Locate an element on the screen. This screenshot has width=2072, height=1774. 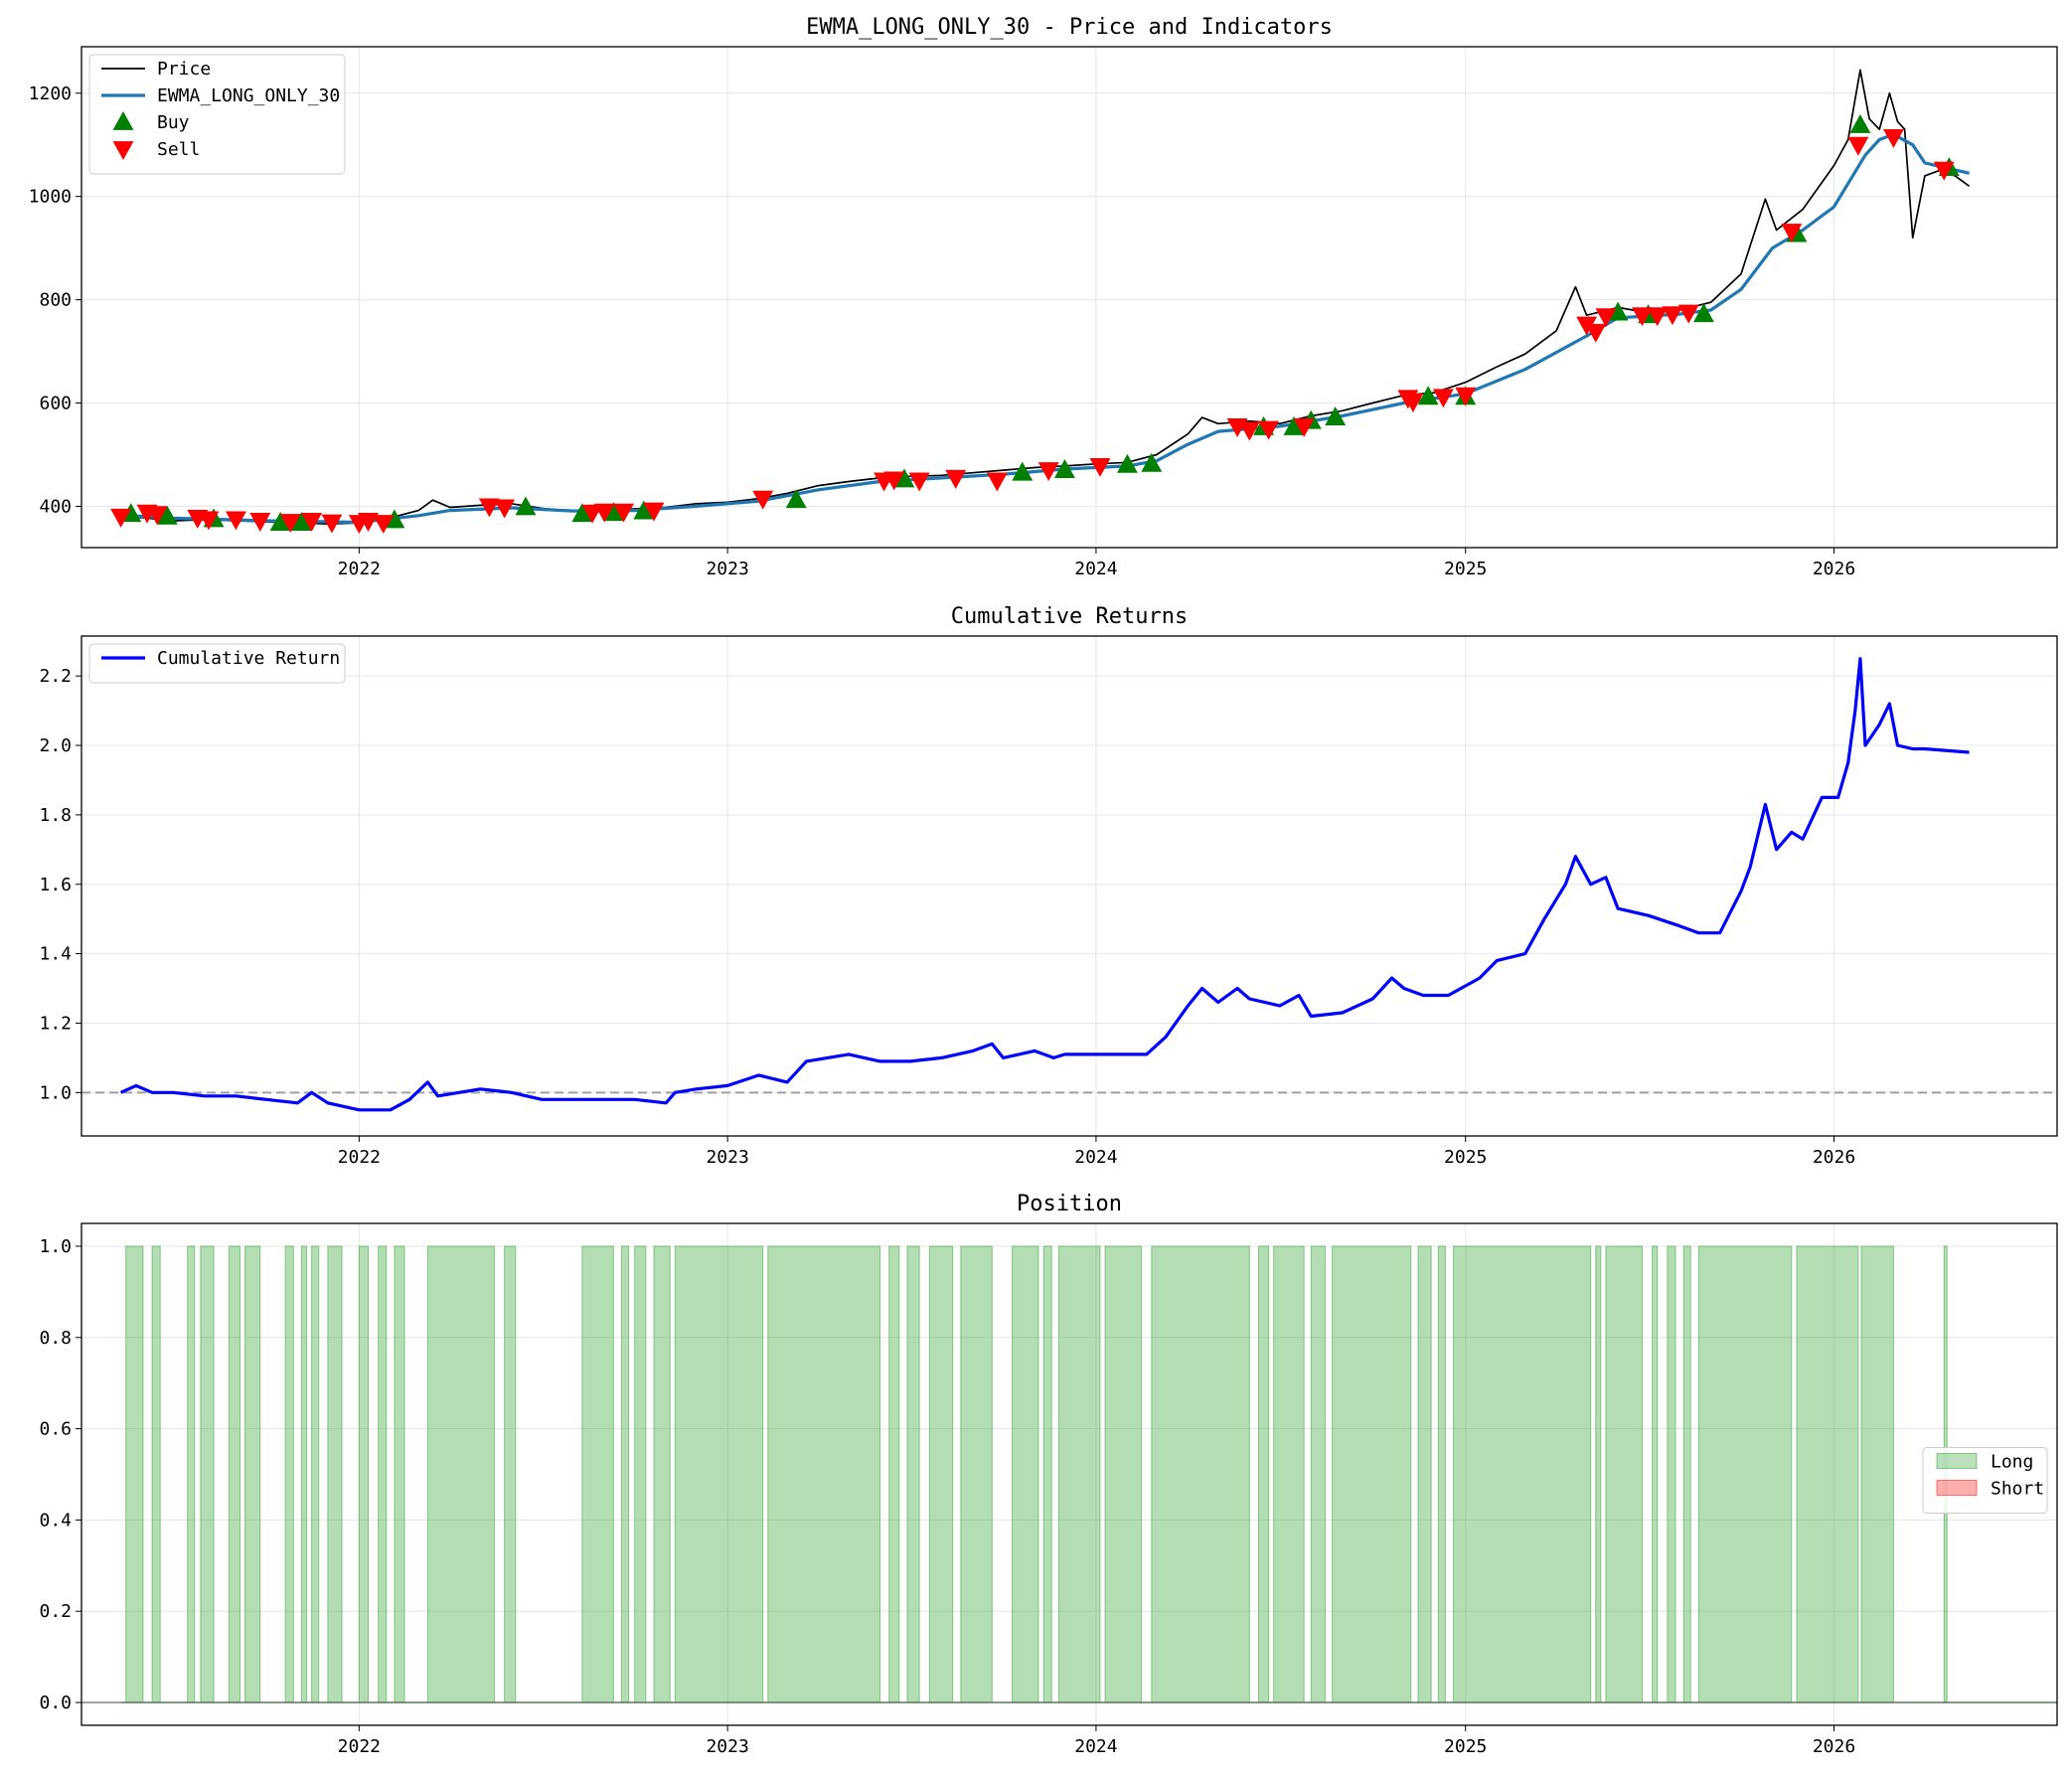
y-tick-label: 2.2 is located at coordinates (55, 676).